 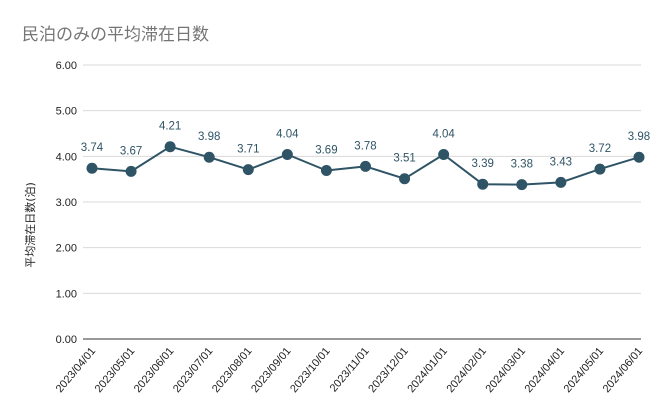 I want to click on y-tick-label: 2.00, so click(x=66, y=249).